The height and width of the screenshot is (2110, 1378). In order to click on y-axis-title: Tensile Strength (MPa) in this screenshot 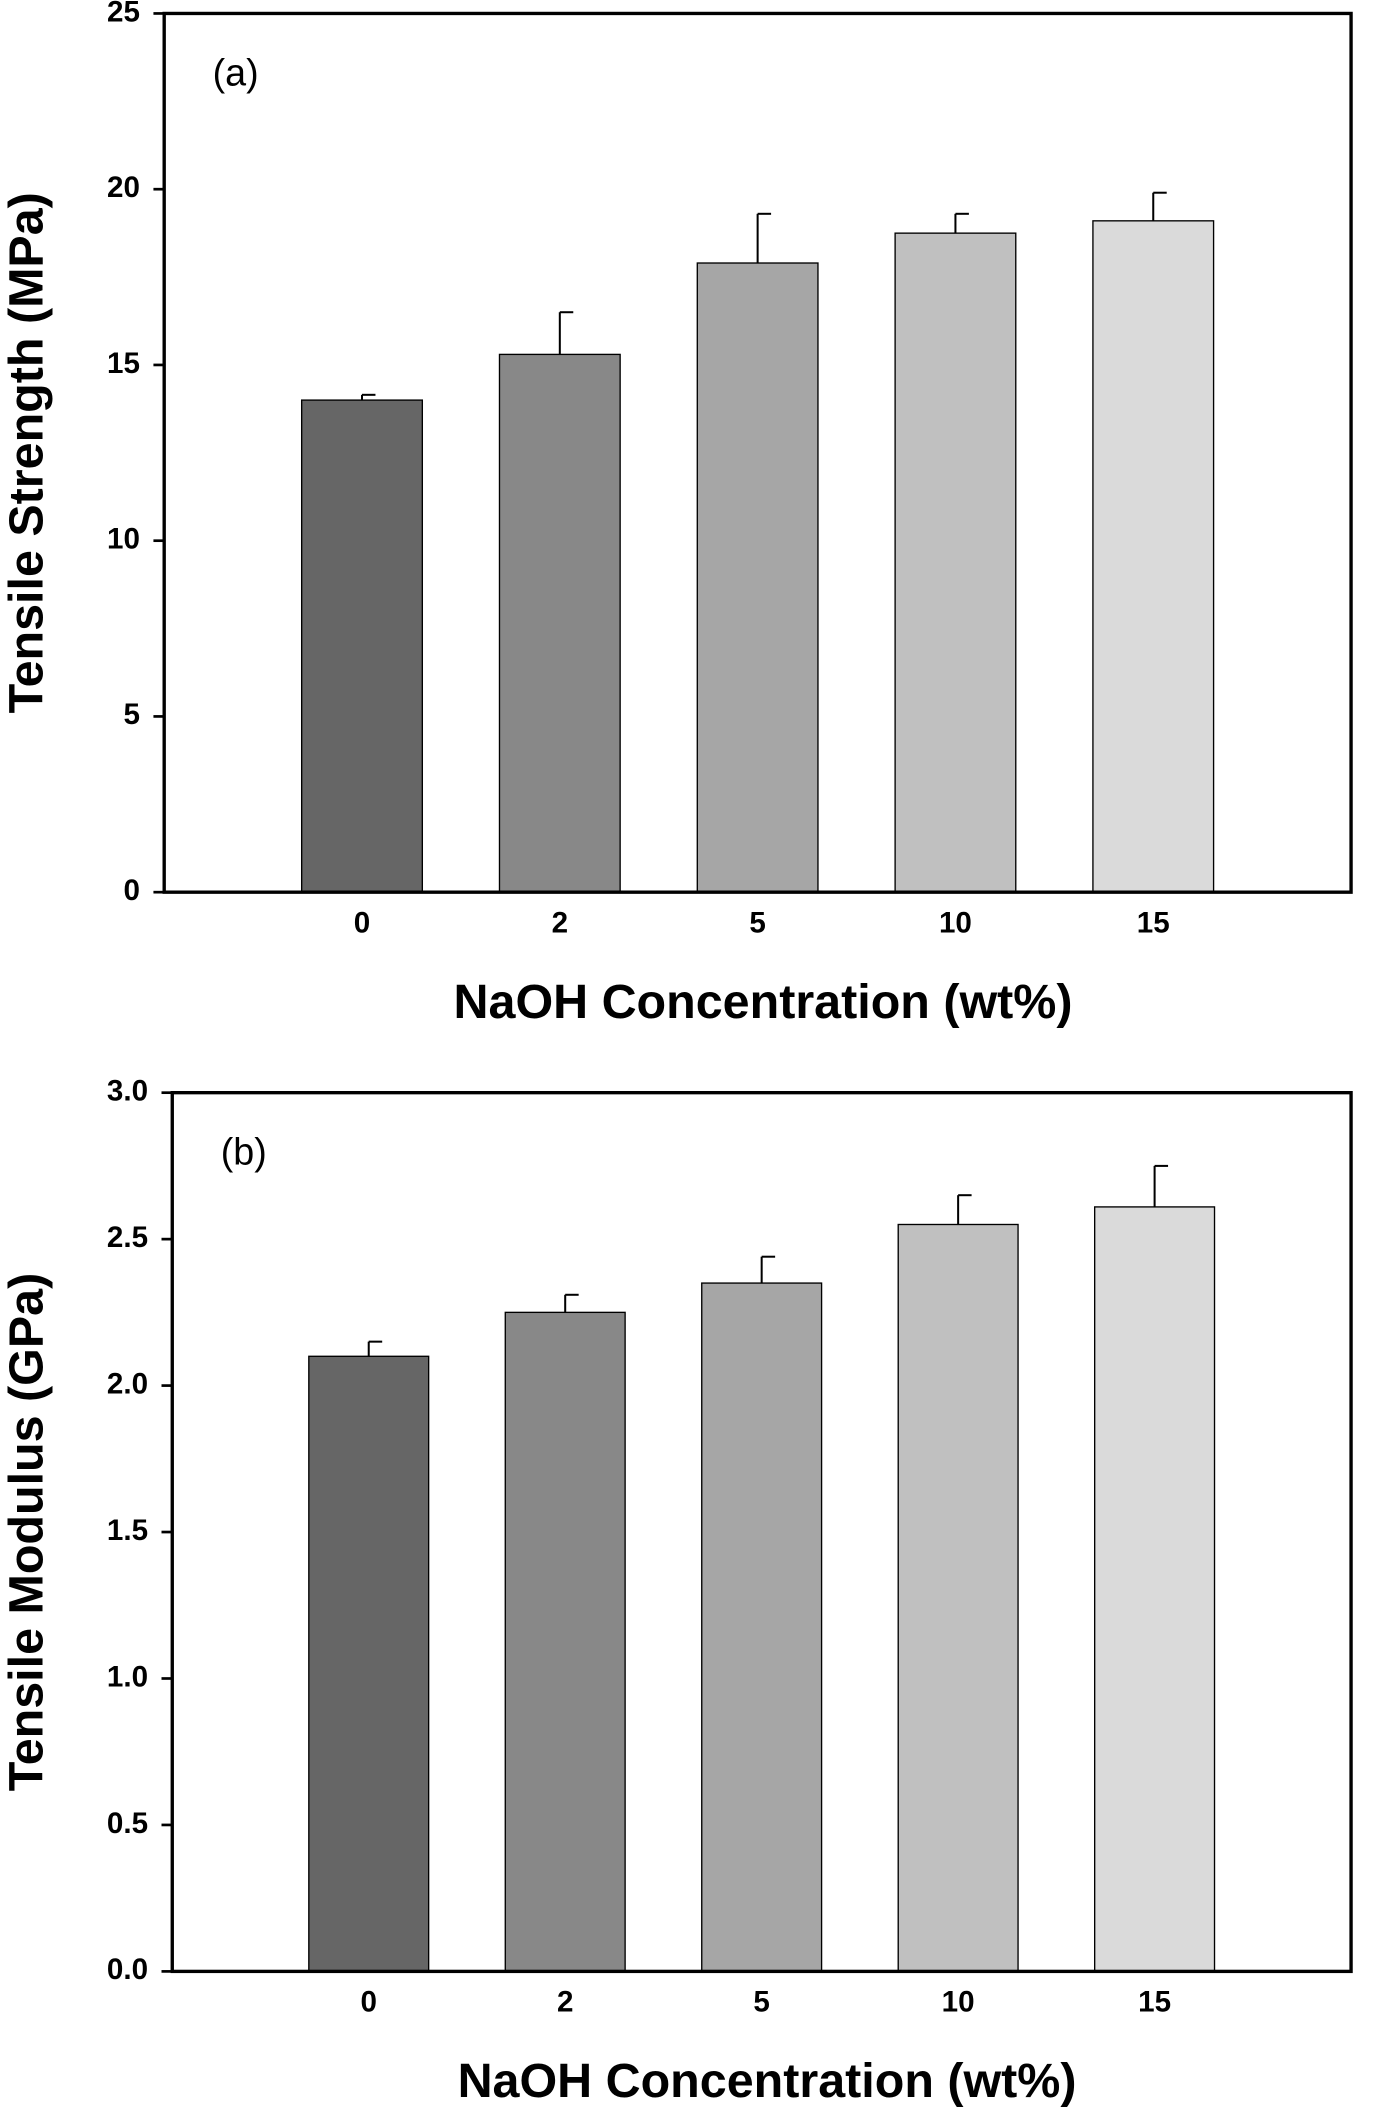, I will do `click(26, 452)`.